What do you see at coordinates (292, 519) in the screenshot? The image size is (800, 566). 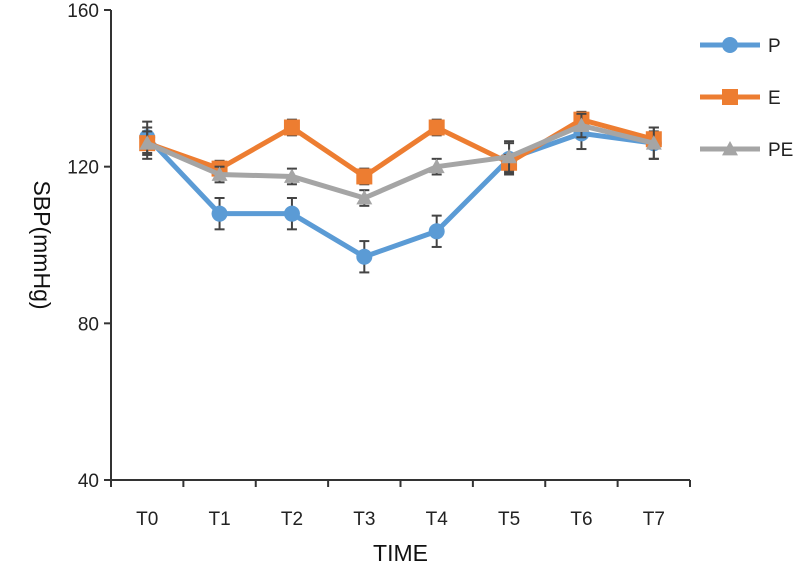 I see `x-tick-label: T2` at bounding box center [292, 519].